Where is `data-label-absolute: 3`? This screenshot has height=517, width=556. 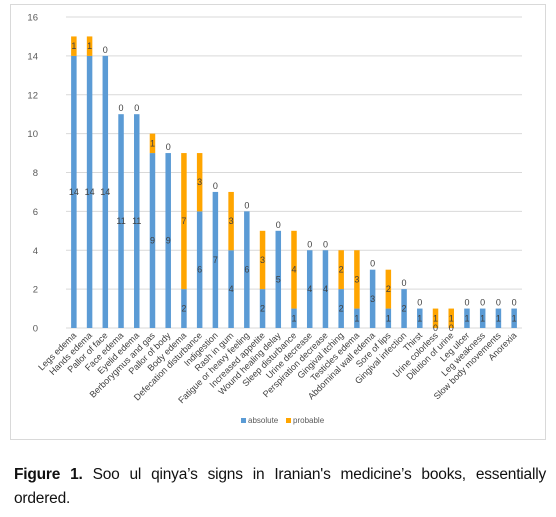 data-label-absolute: 3 is located at coordinates (372, 299).